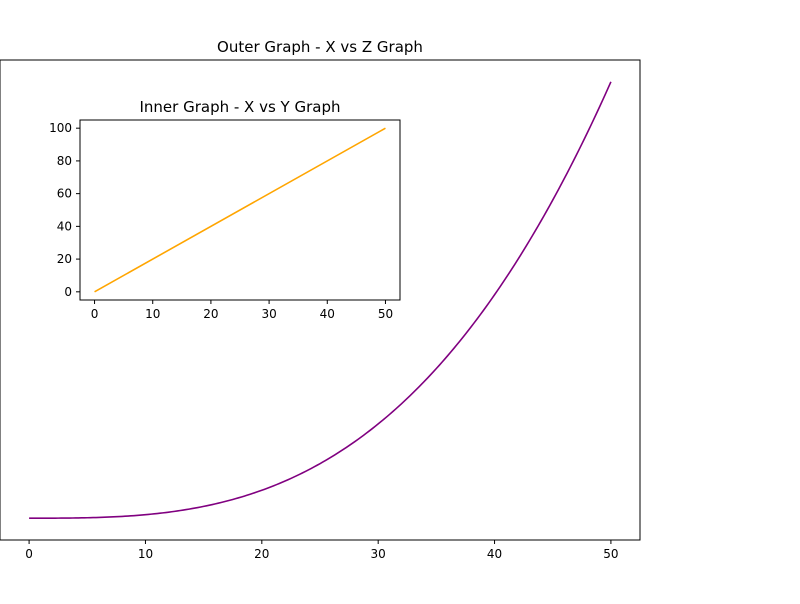  Describe the element at coordinates (385, 314) in the screenshot. I see `inner-x-tick-label: 50` at that location.